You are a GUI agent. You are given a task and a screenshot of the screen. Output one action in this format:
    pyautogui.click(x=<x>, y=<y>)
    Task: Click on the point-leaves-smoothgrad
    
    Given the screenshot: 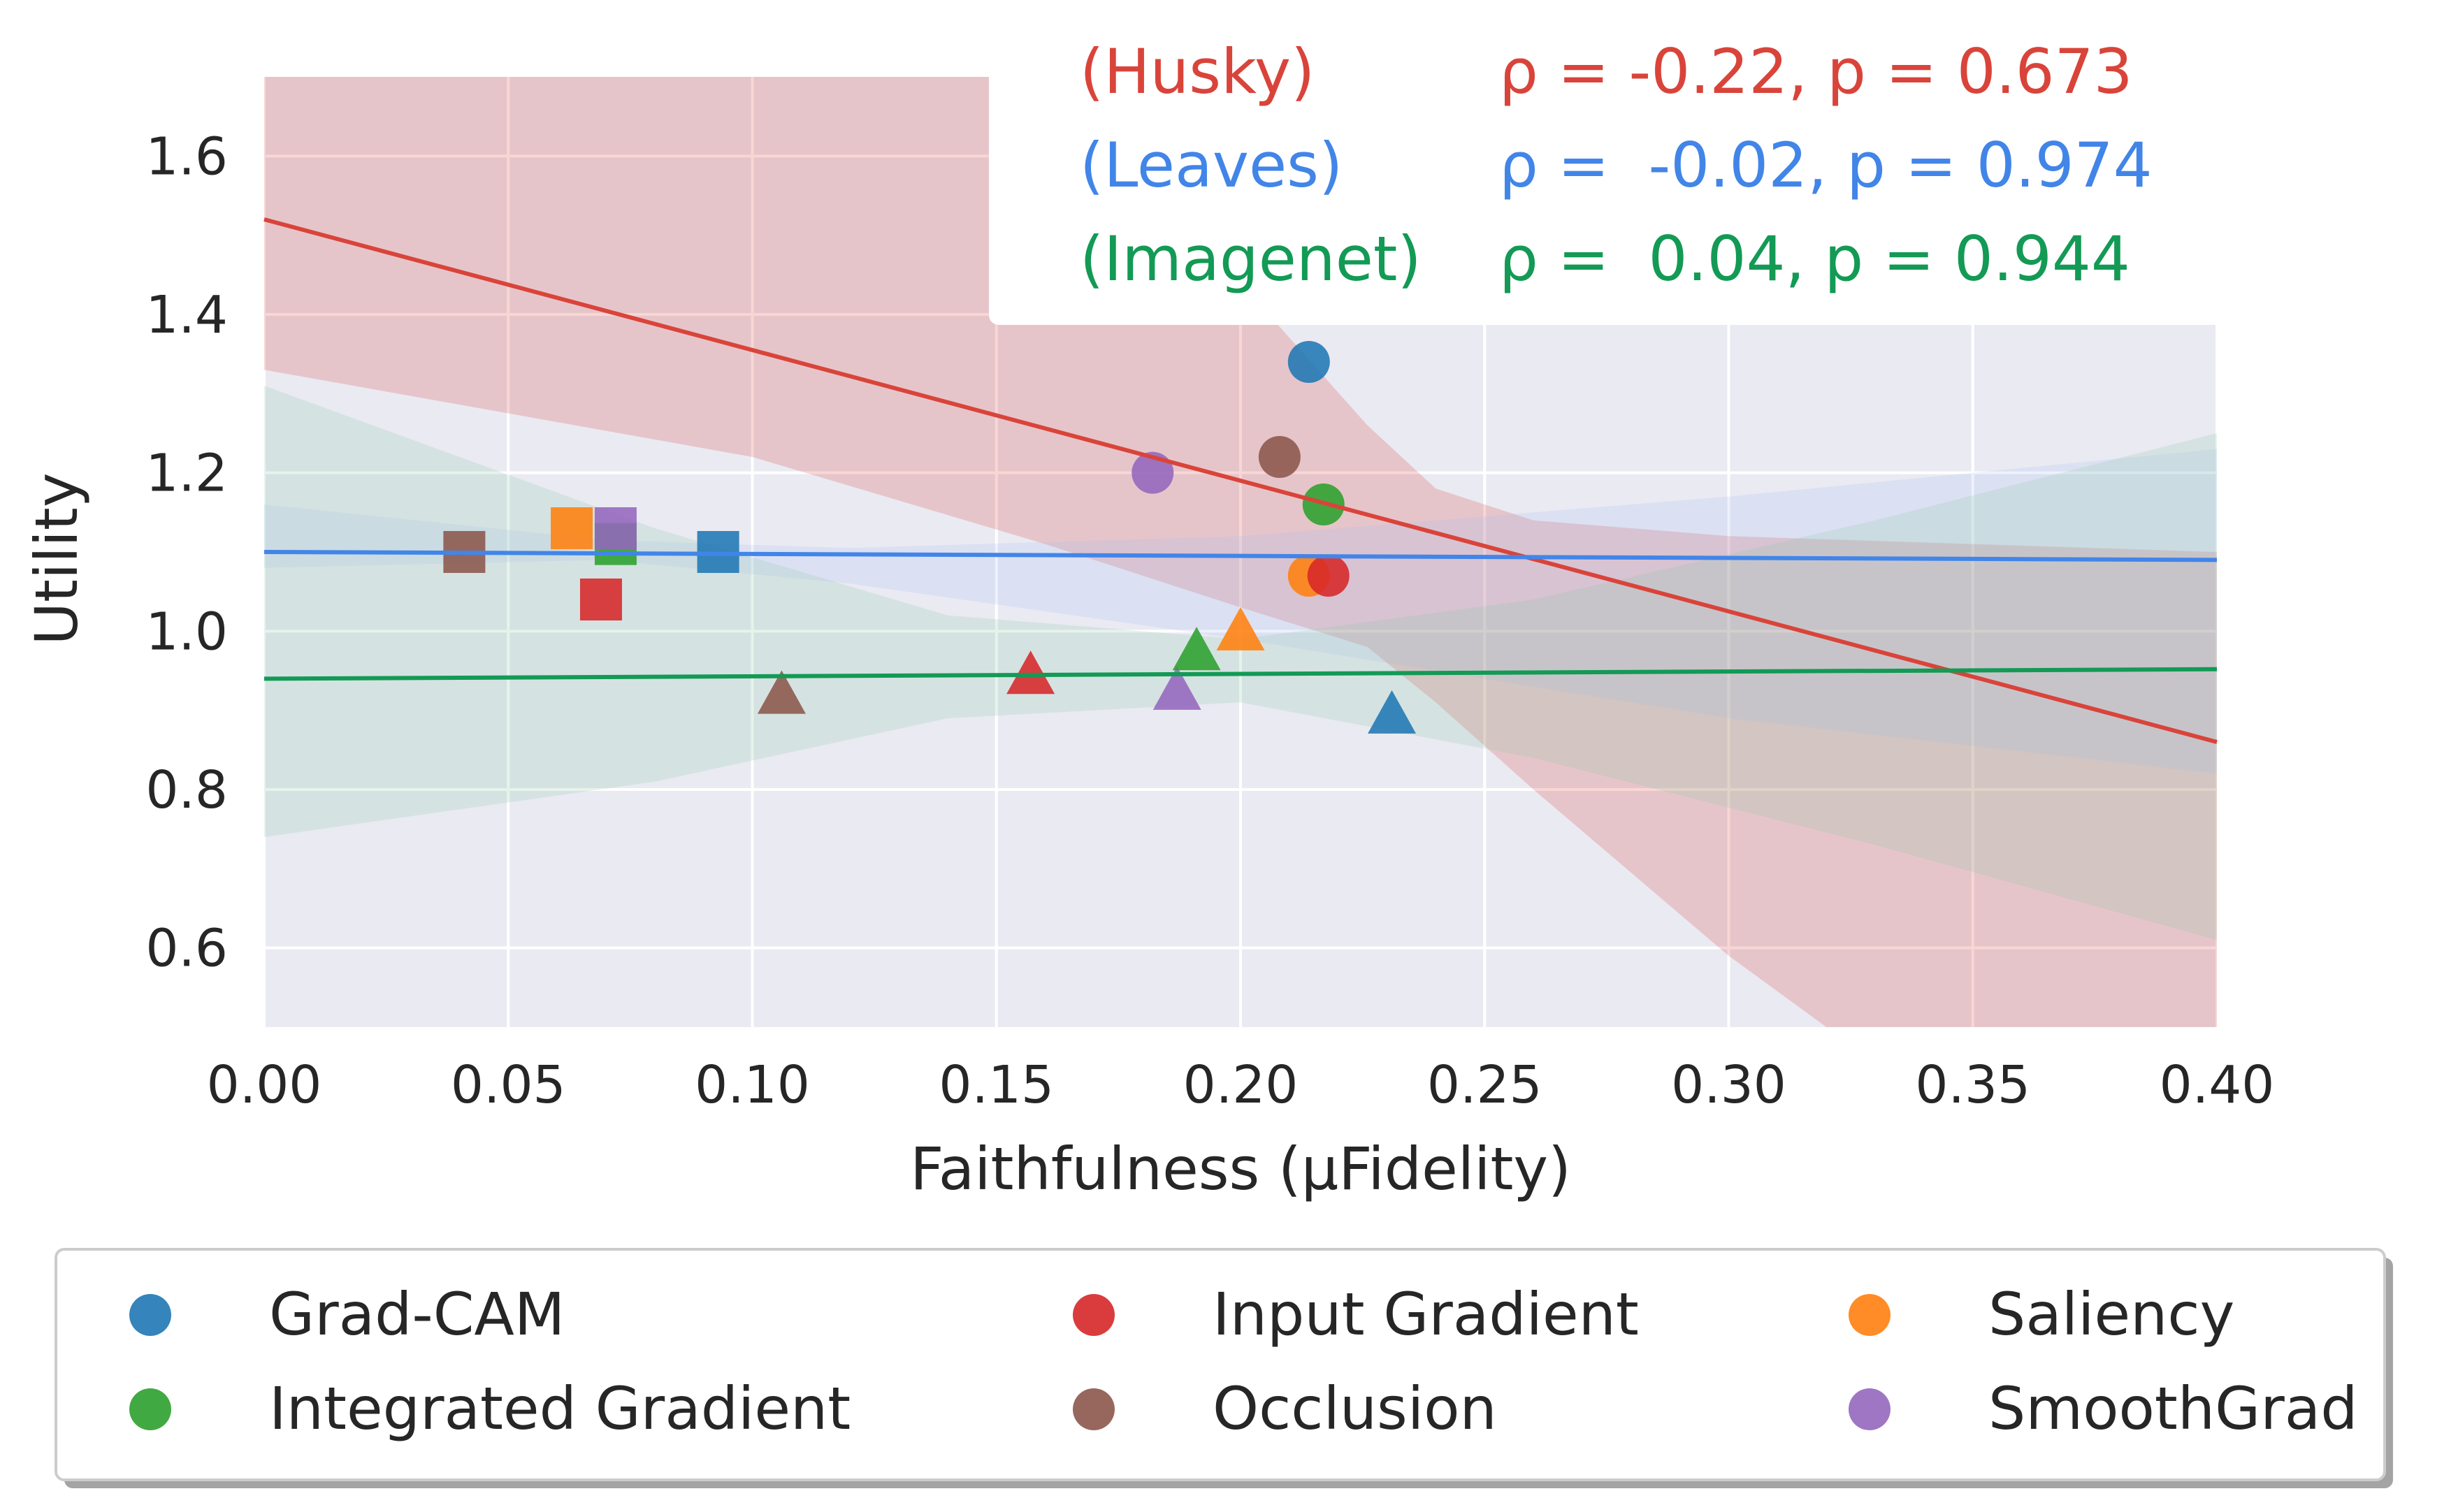 What is the action you would take?
    pyautogui.click(x=615, y=528)
    